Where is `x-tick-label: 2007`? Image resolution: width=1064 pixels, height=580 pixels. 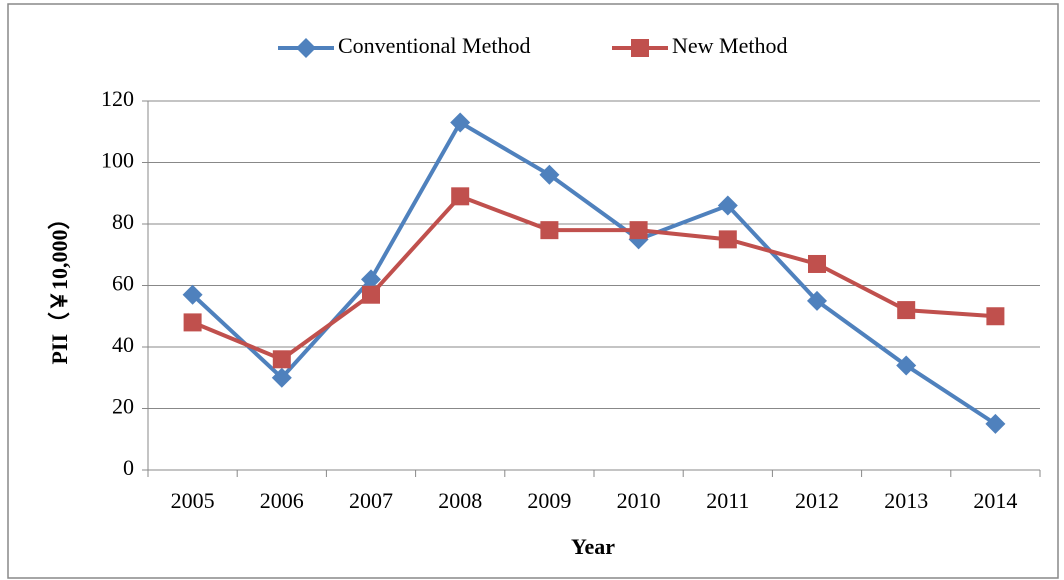
x-tick-label: 2007 is located at coordinates (371, 500).